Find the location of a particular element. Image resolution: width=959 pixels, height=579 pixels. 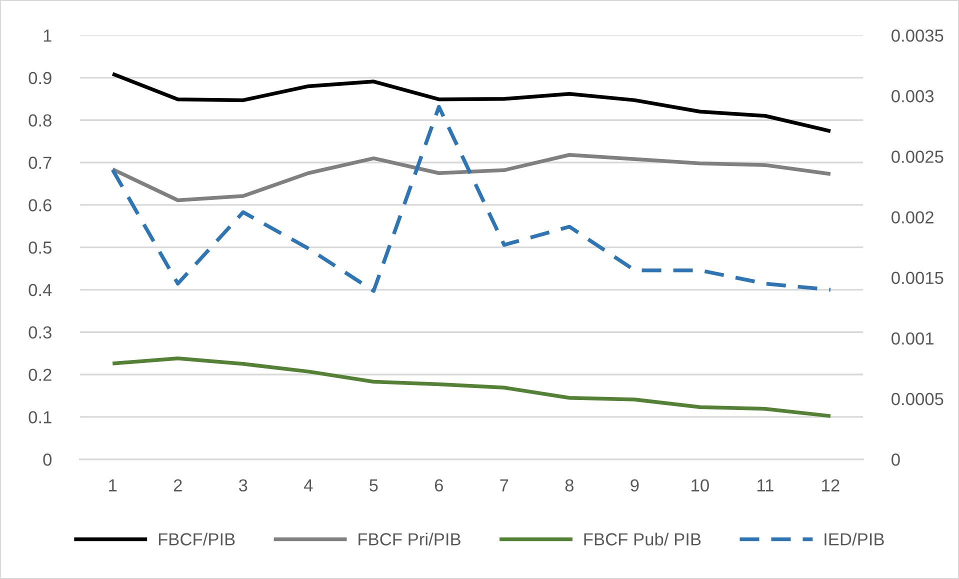

x-tick-label: 2 is located at coordinates (178, 485).